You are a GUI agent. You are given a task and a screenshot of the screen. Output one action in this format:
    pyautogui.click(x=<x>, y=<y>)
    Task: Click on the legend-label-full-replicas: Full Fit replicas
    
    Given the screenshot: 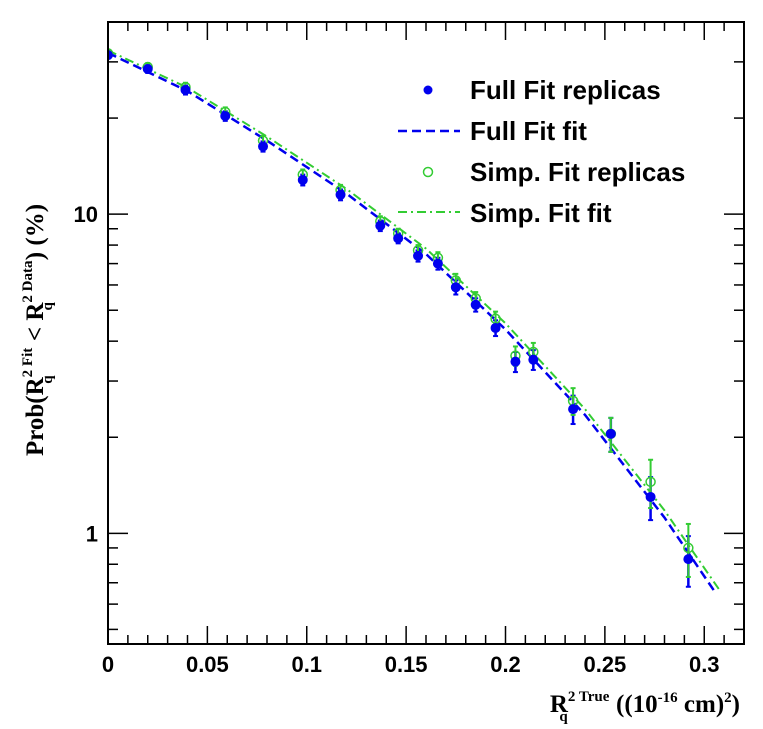 What is the action you would take?
    pyautogui.click(x=565, y=90)
    